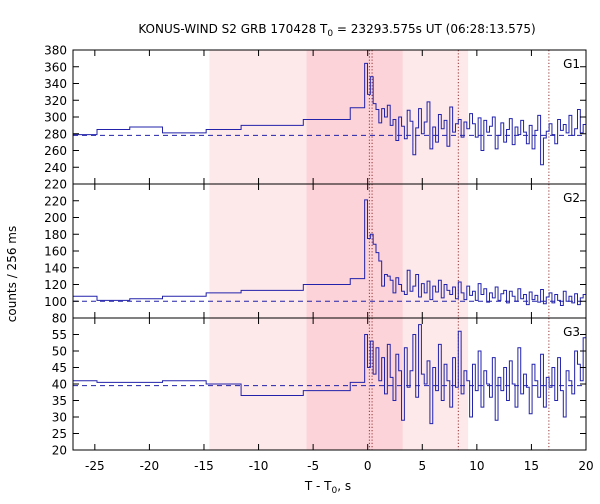 This screenshot has height=504, width=600. I want to click on y-tick-label: 360, so click(55, 67).